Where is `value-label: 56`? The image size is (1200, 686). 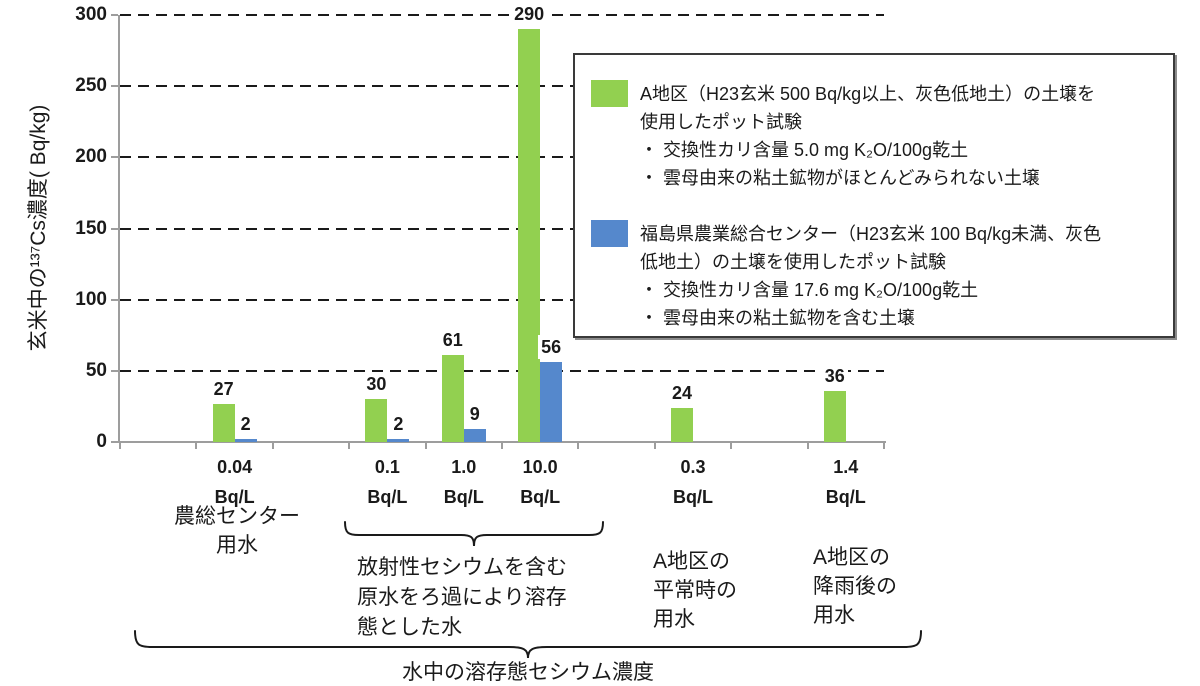 value-label: 56 is located at coordinates (551, 347).